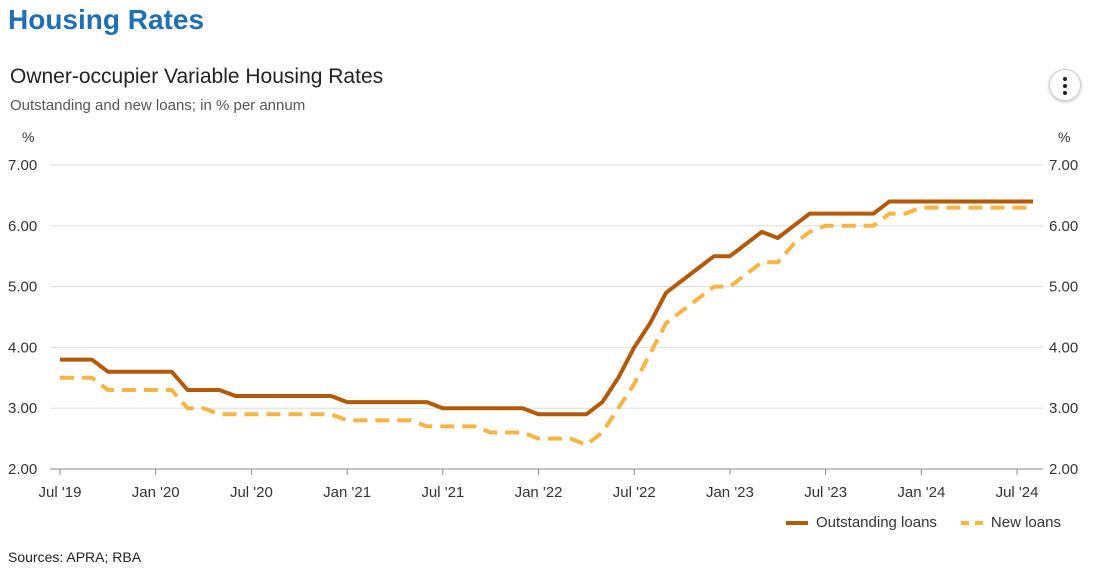 The image size is (1102, 568). Describe the element at coordinates (1063, 226) in the screenshot. I see `y-tick-label-right: 6.00` at that location.